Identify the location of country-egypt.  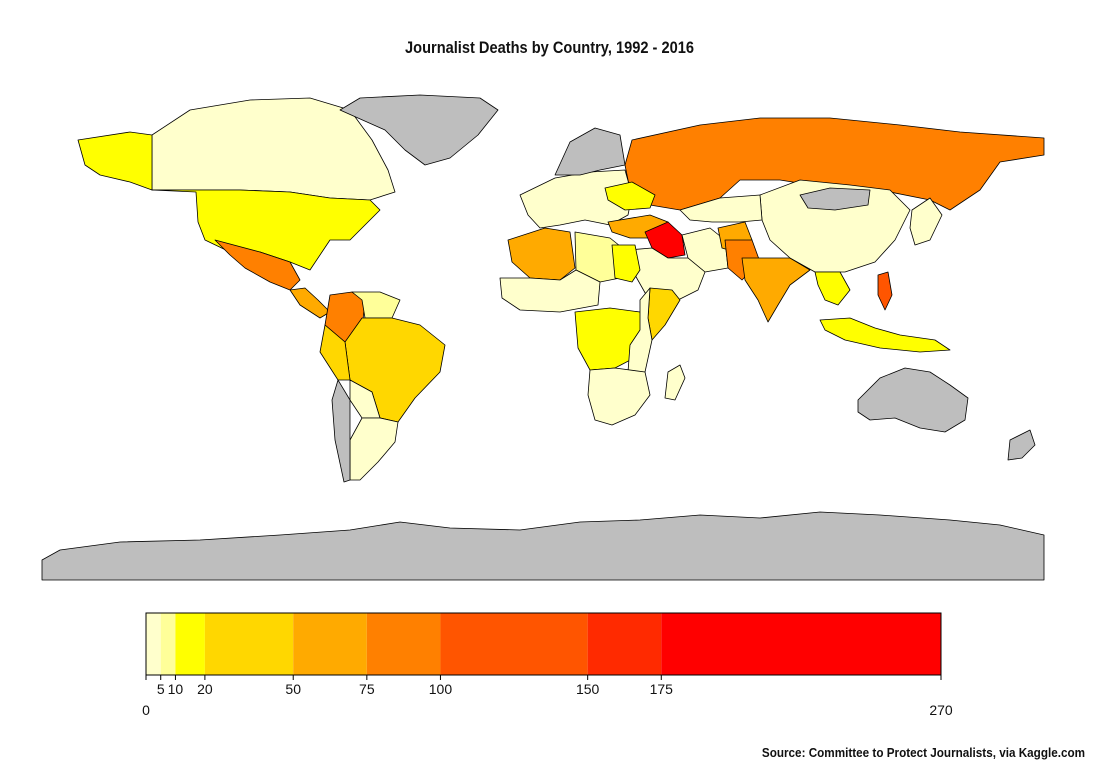
(626, 263).